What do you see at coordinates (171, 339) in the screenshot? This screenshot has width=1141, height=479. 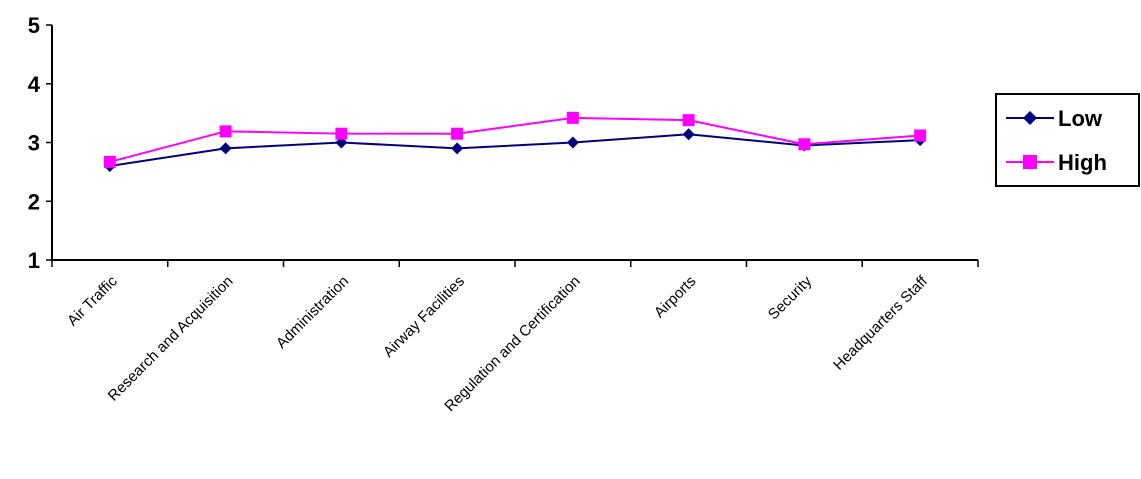 I see `x-tick-label: Research and Acquisition` at bounding box center [171, 339].